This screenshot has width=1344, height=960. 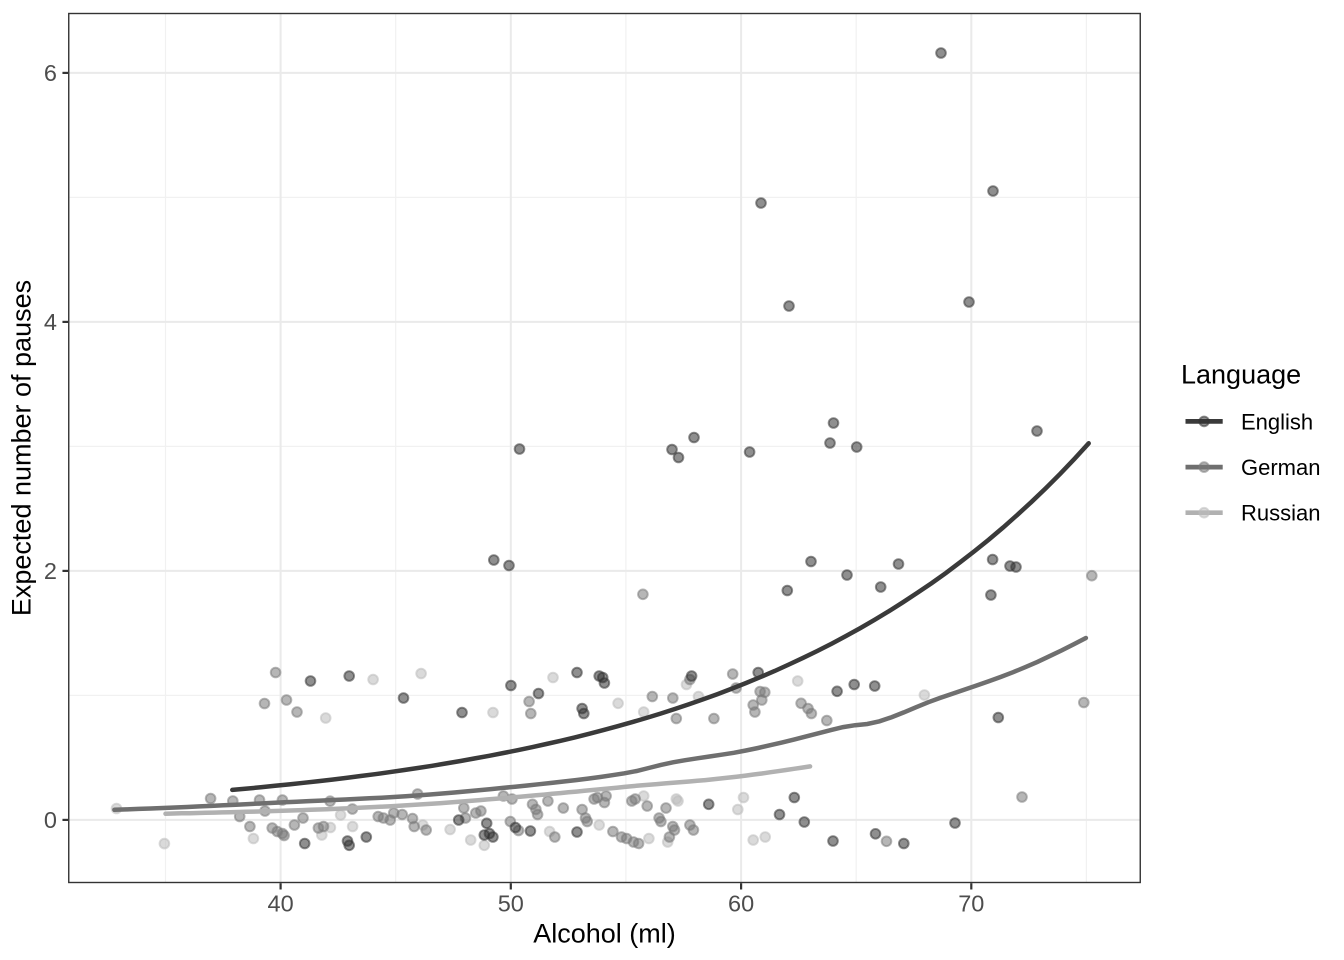 What do you see at coordinates (50, 73) in the screenshot?
I see `svg-text: 6` at bounding box center [50, 73].